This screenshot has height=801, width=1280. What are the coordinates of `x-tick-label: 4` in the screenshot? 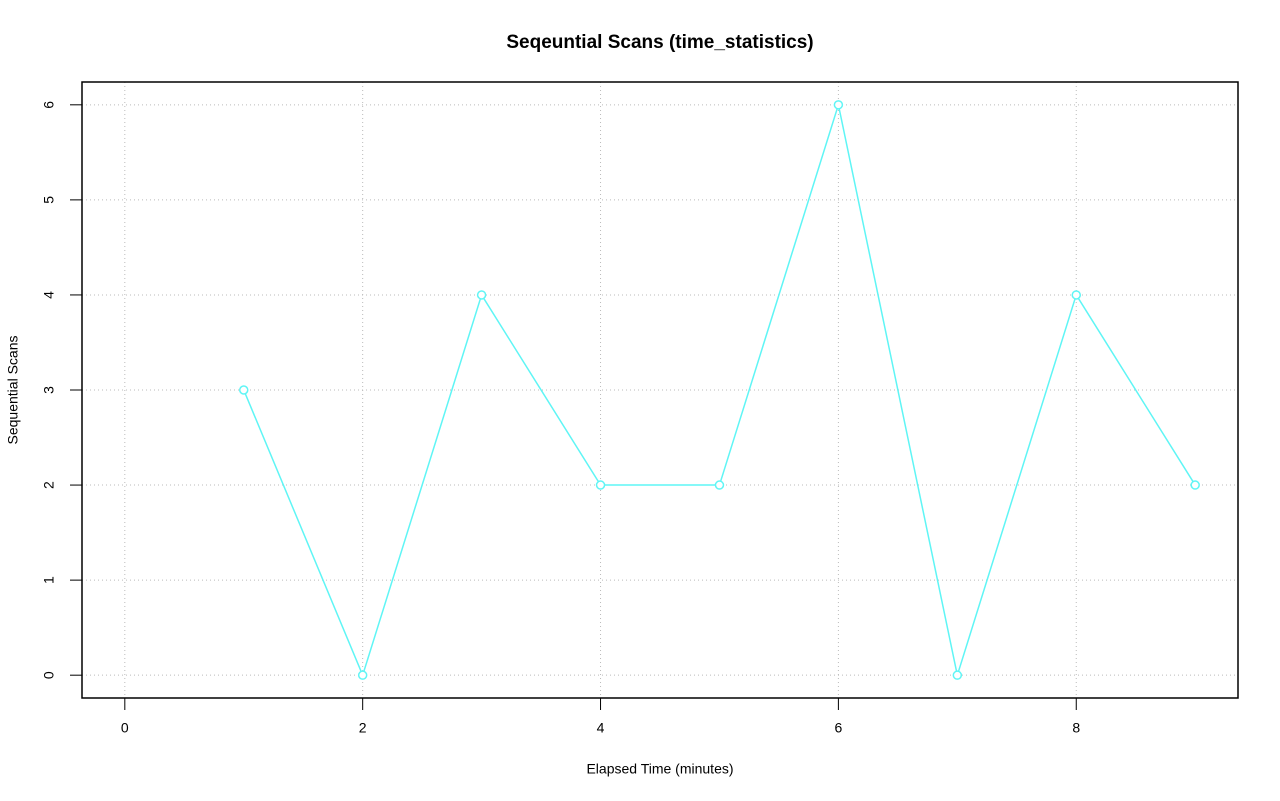 It's located at (601, 728).